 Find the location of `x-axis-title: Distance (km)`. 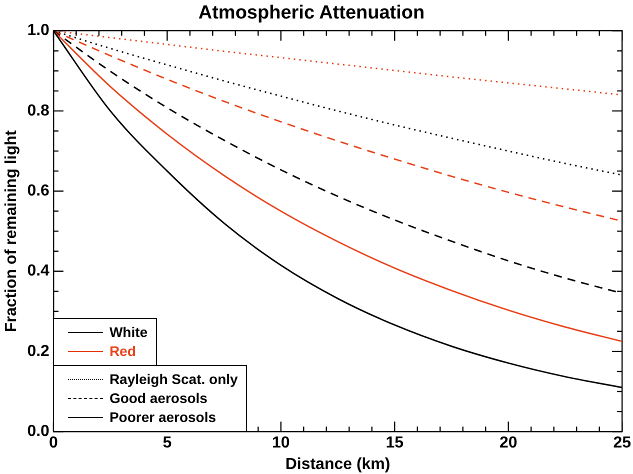

x-axis-title: Distance (km) is located at coordinates (337, 464).